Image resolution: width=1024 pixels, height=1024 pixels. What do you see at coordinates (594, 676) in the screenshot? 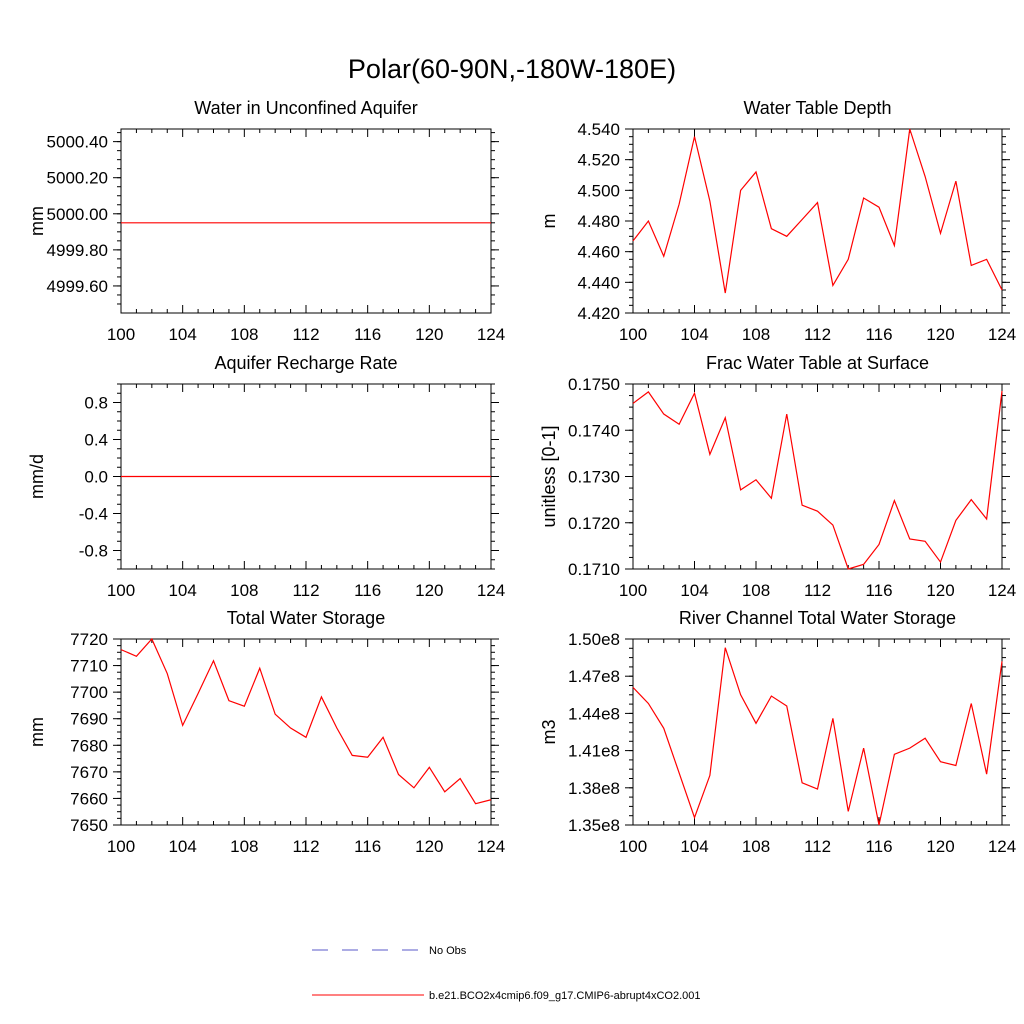
I see `y-tick-label: 1.47e8` at bounding box center [594, 676].